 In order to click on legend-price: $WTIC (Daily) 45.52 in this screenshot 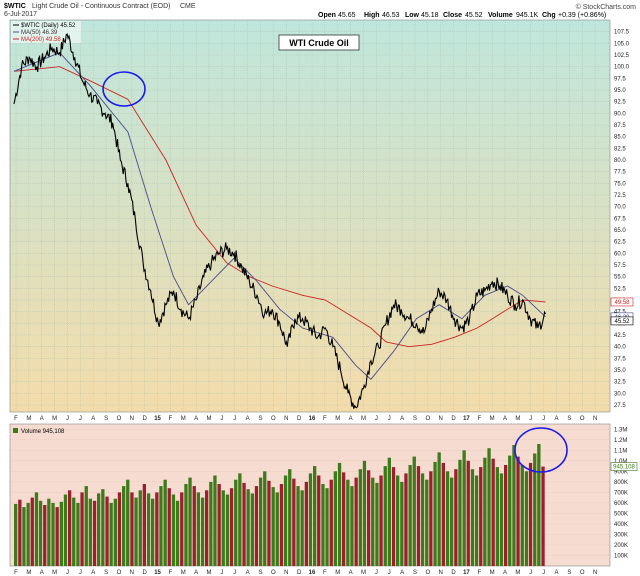, I will do `click(48, 26)`.